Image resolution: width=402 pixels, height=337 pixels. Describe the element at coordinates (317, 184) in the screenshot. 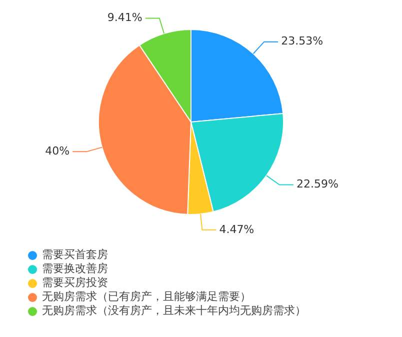

I see `data-label: 22.59%` at that location.